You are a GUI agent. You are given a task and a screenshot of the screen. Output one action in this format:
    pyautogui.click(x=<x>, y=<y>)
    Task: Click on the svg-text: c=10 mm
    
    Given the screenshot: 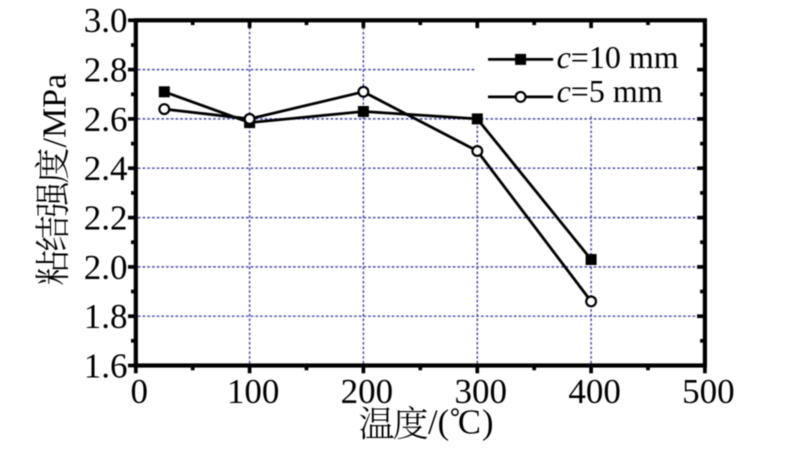 What is the action you would take?
    pyautogui.click(x=618, y=57)
    